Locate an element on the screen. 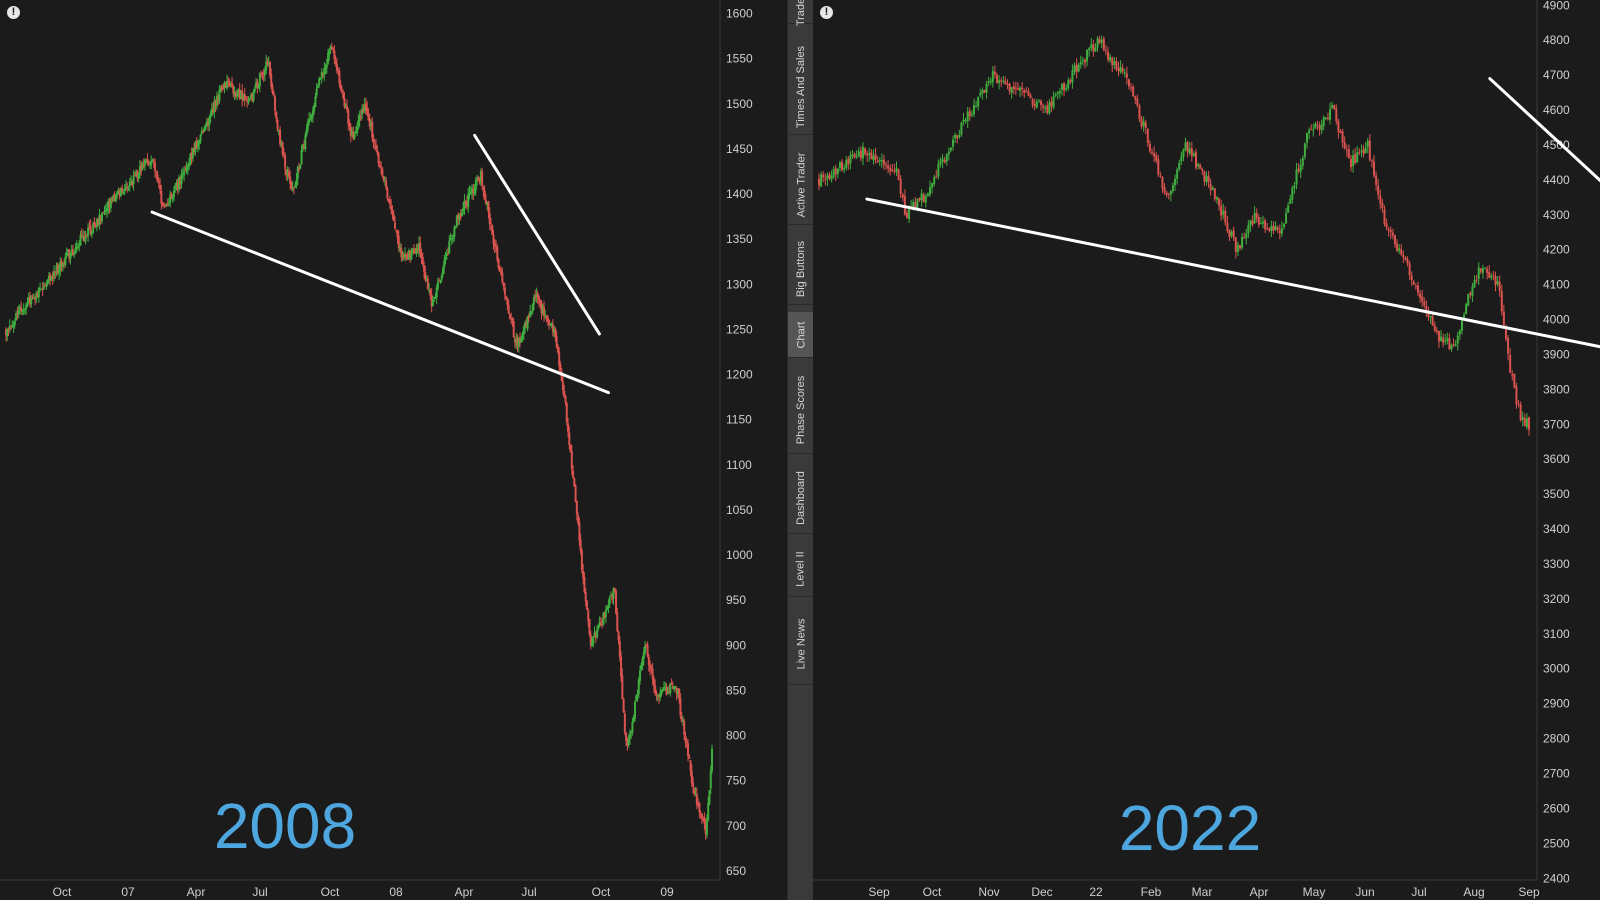 The height and width of the screenshot is (900, 1600). y-tick-label: 4200 is located at coordinates (1556, 250).